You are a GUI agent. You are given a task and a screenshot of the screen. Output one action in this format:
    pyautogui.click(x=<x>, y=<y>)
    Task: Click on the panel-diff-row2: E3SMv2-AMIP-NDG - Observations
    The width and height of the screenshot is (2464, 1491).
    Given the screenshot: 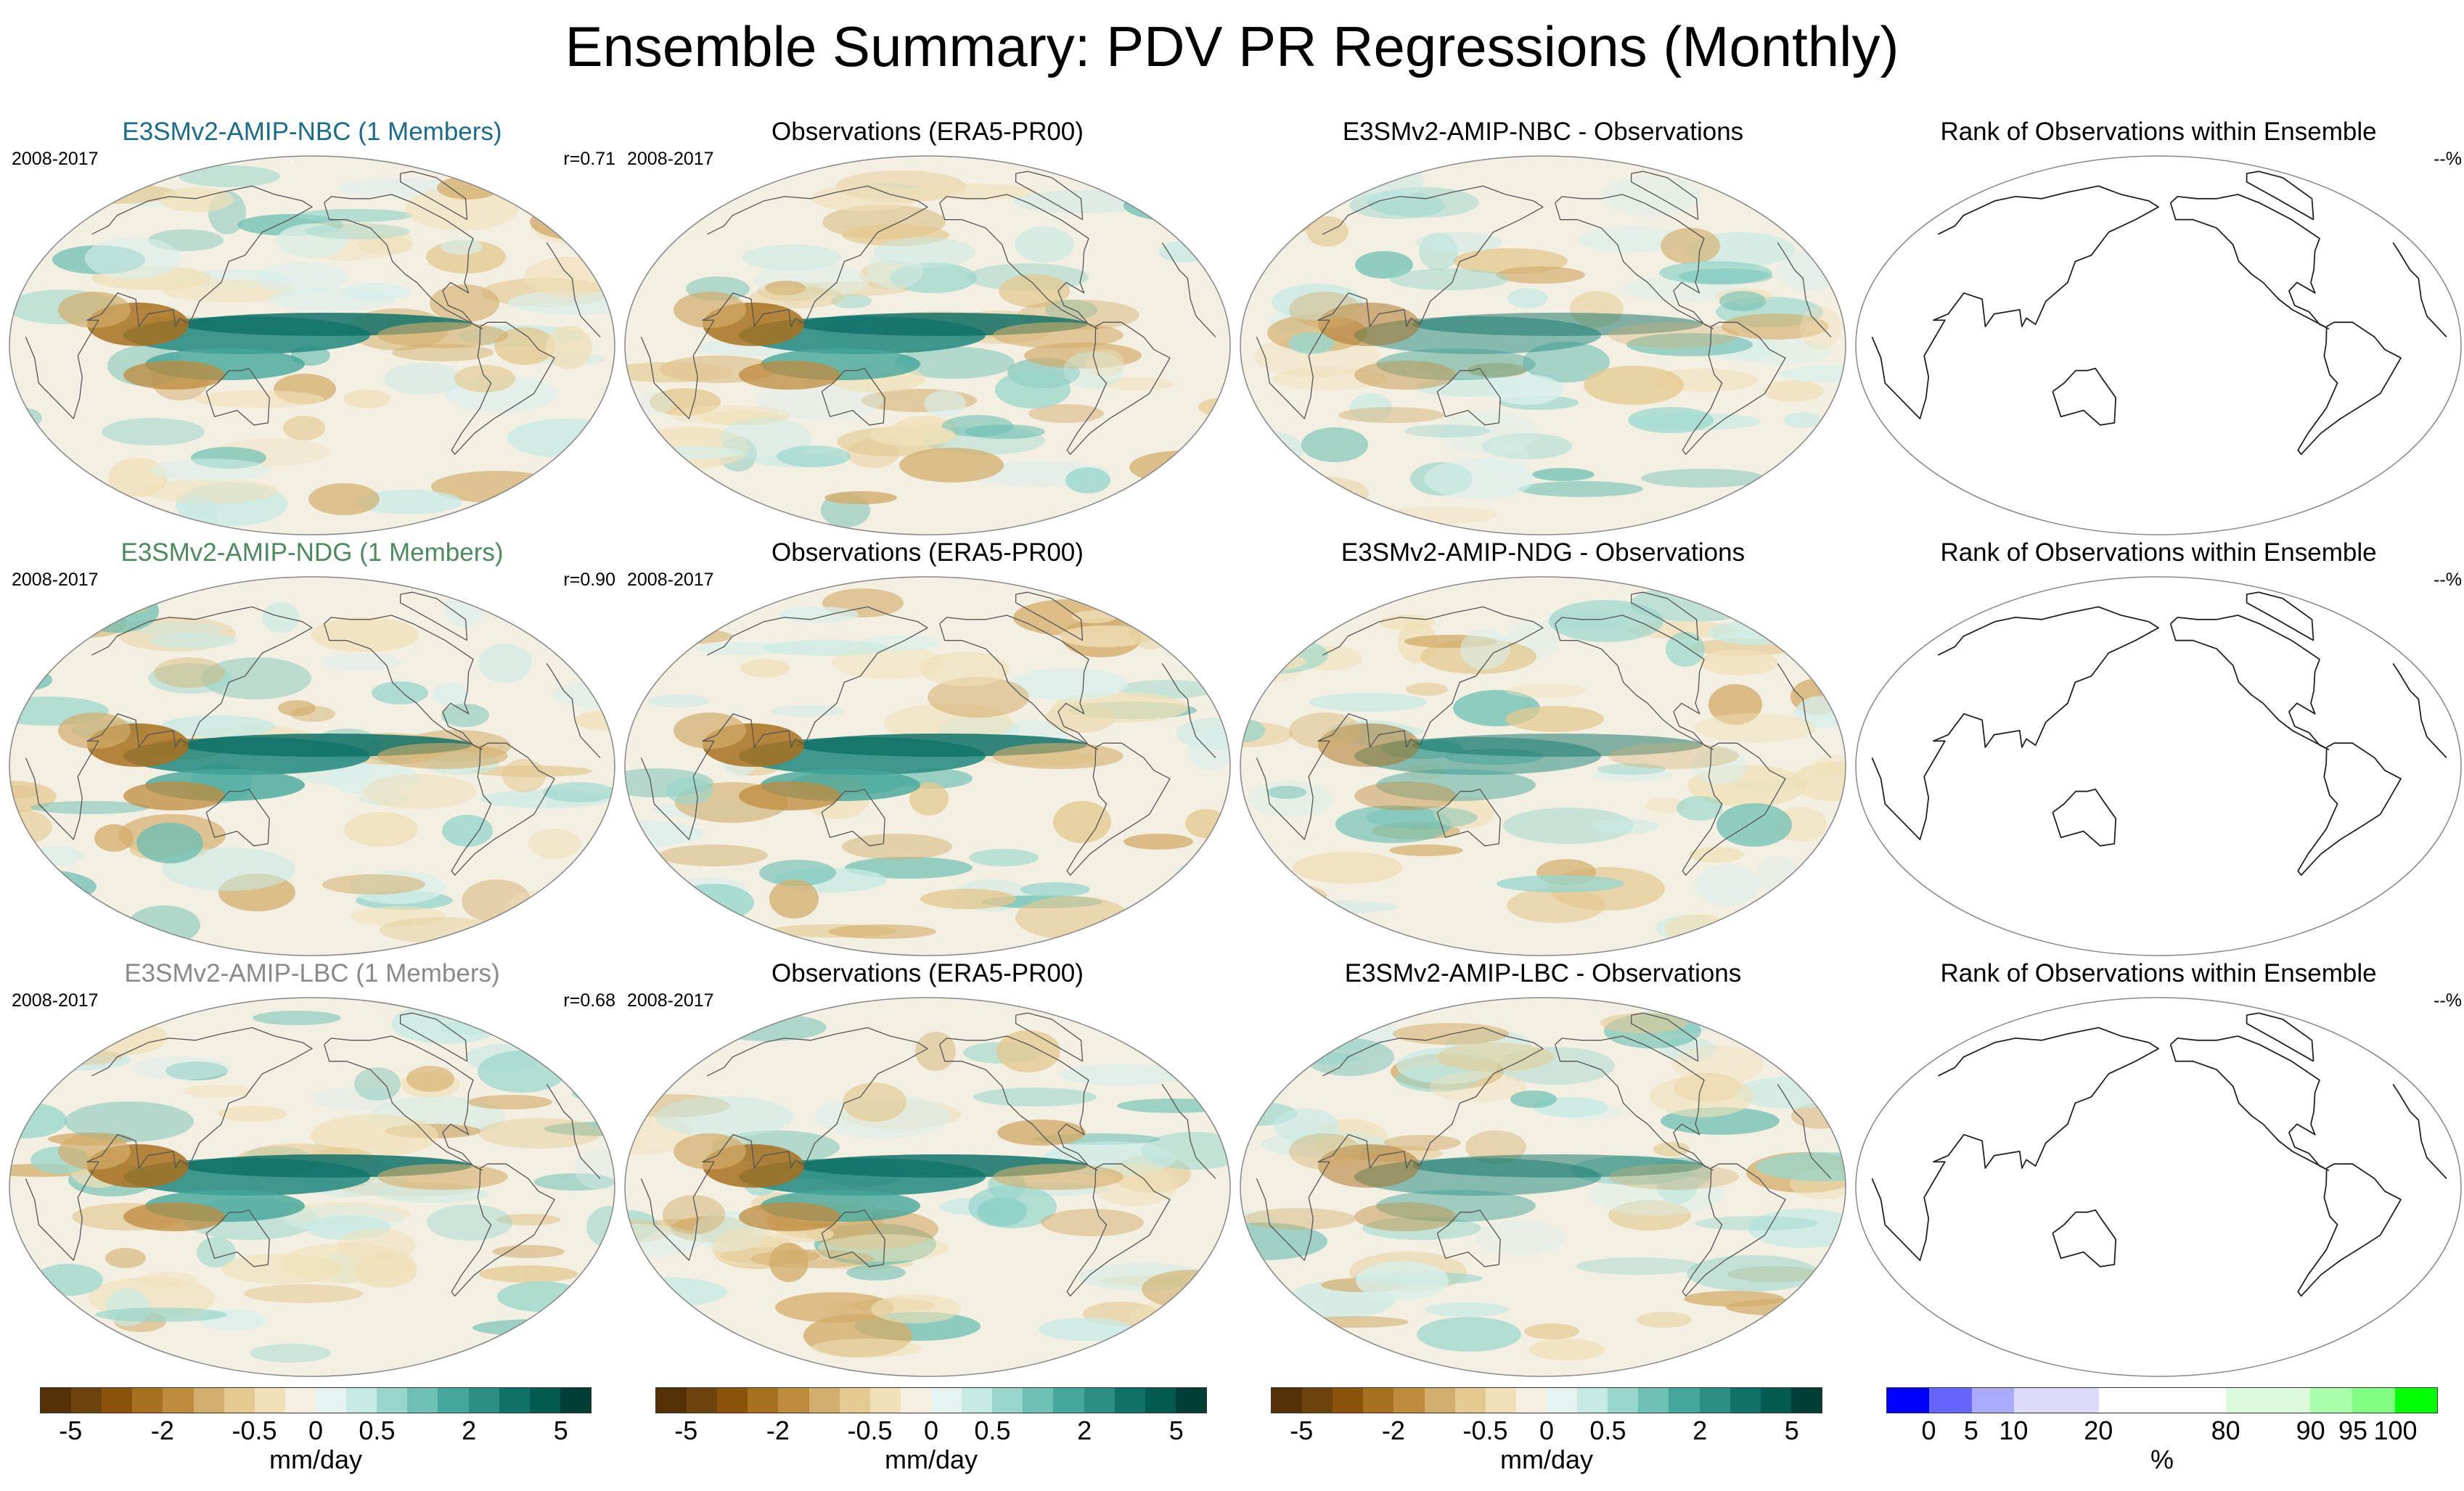 What is the action you would take?
    pyautogui.click(x=1543, y=747)
    